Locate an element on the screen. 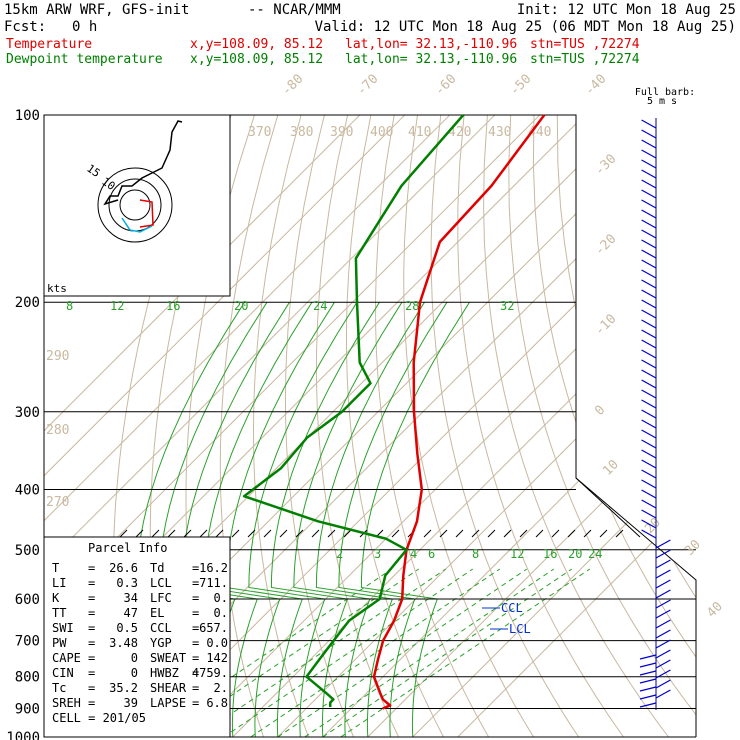 This screenshot has height=740, width=740. dewpoint-station: stn=TUS ,72274 is located at coordinates (585, 59).